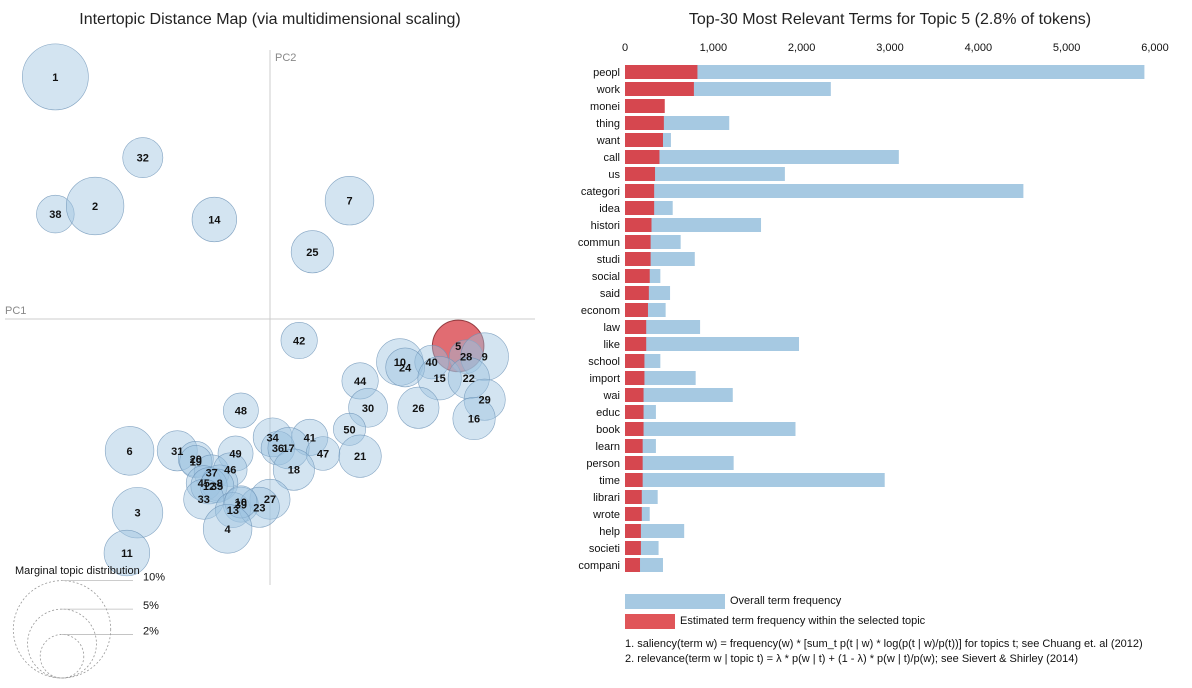 The height and width of the screenshot is (688, 1192). What do you see at coordinates (55, 215) in the screenshot?
I see `topic-label-38: 38` at bounding box center [55, 215].